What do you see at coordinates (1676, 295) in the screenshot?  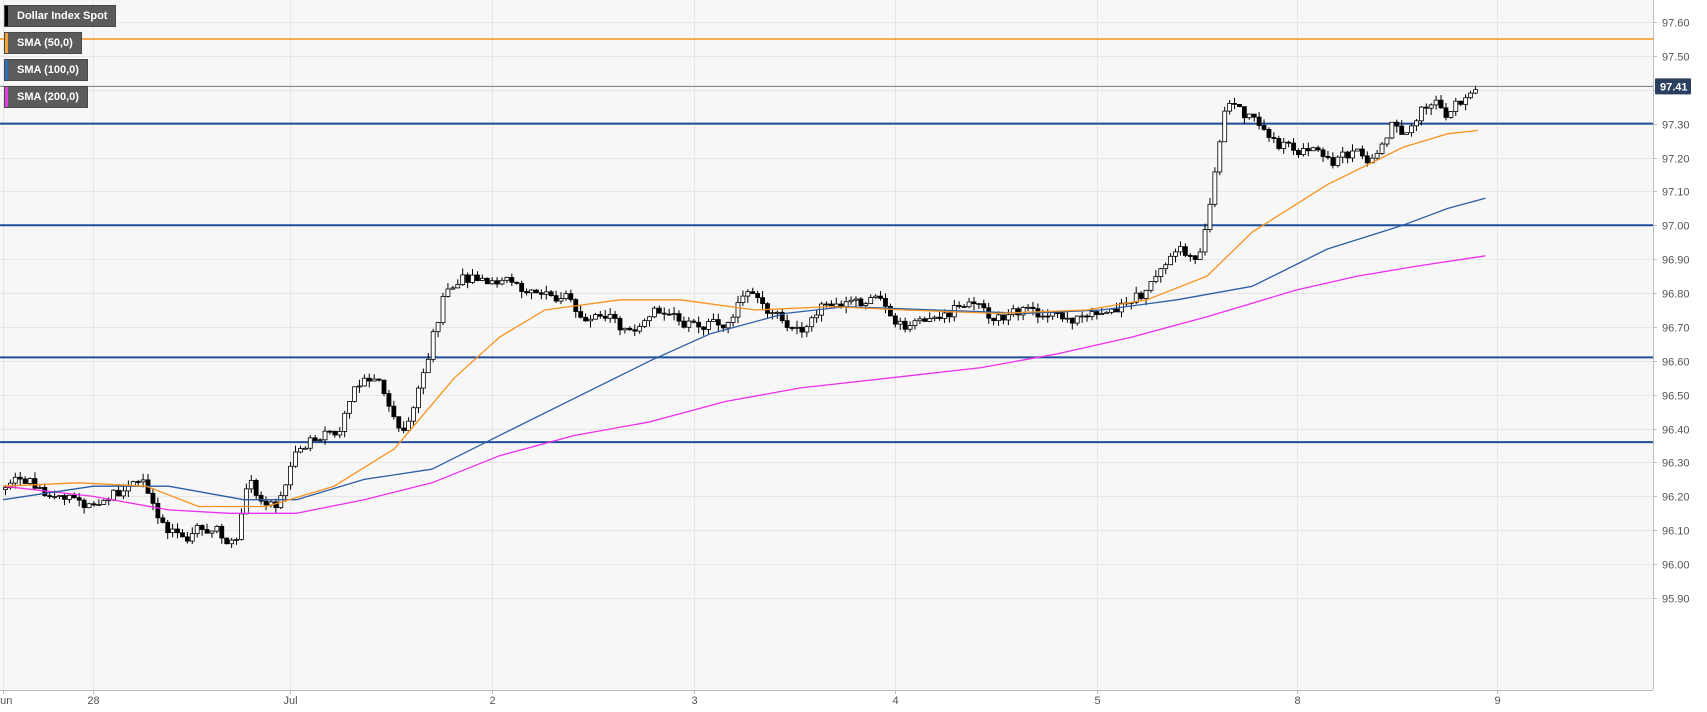 I see `y-tick-label: 96.80` at bounding box center [1676, 295].